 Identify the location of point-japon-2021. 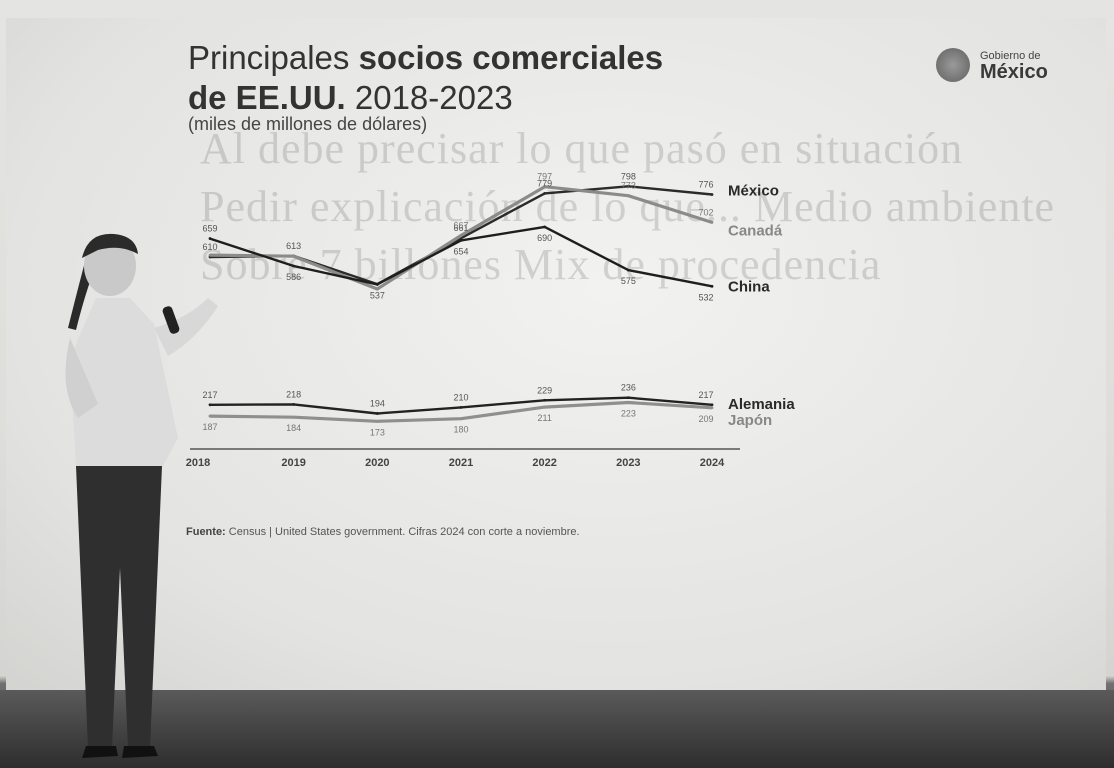
(461, 419).